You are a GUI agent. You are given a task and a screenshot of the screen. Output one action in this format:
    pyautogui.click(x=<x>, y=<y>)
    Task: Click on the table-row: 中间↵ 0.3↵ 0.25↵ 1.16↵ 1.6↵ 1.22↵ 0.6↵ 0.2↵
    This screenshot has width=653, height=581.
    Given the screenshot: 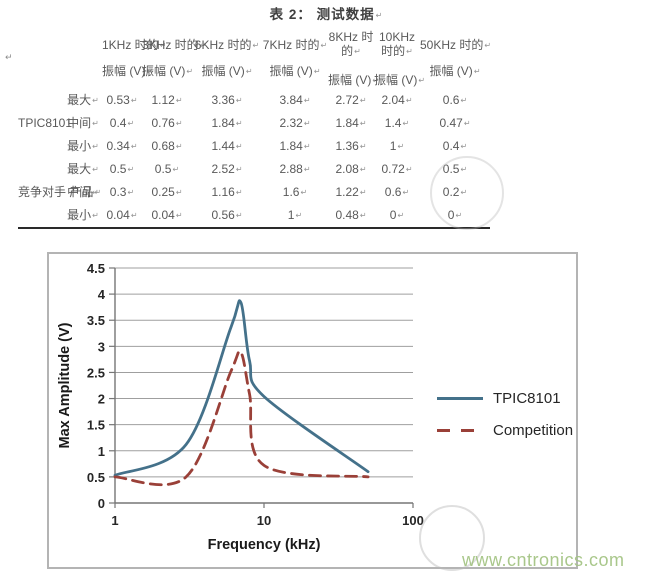 What is the action you would take?
    pyautogui.click(x=254, y=192)
    